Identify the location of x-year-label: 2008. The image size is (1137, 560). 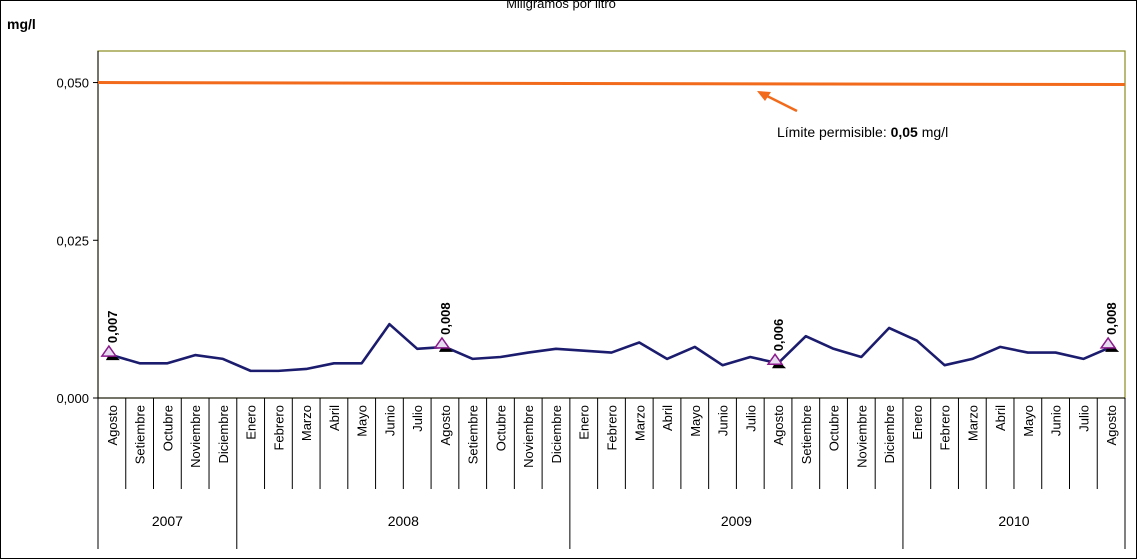
(403, 521).